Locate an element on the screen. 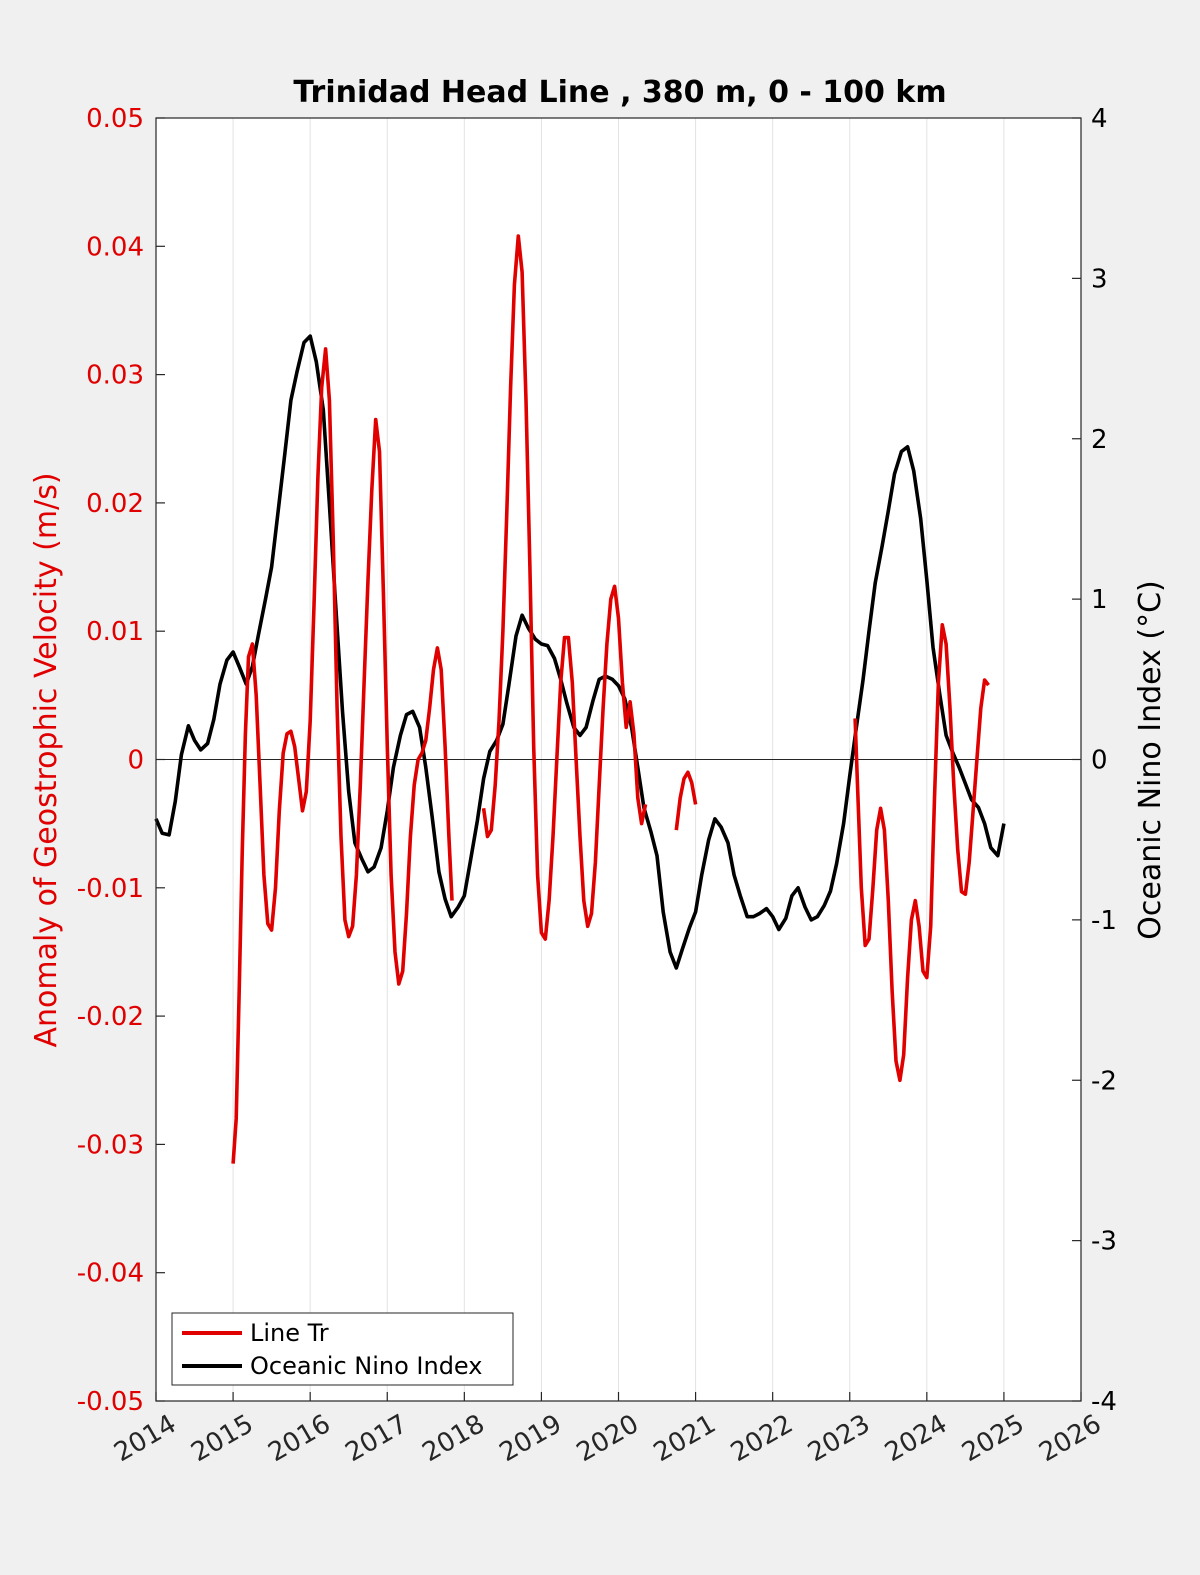  right-tick-label: -1 is located at coordinates (1104, 921).